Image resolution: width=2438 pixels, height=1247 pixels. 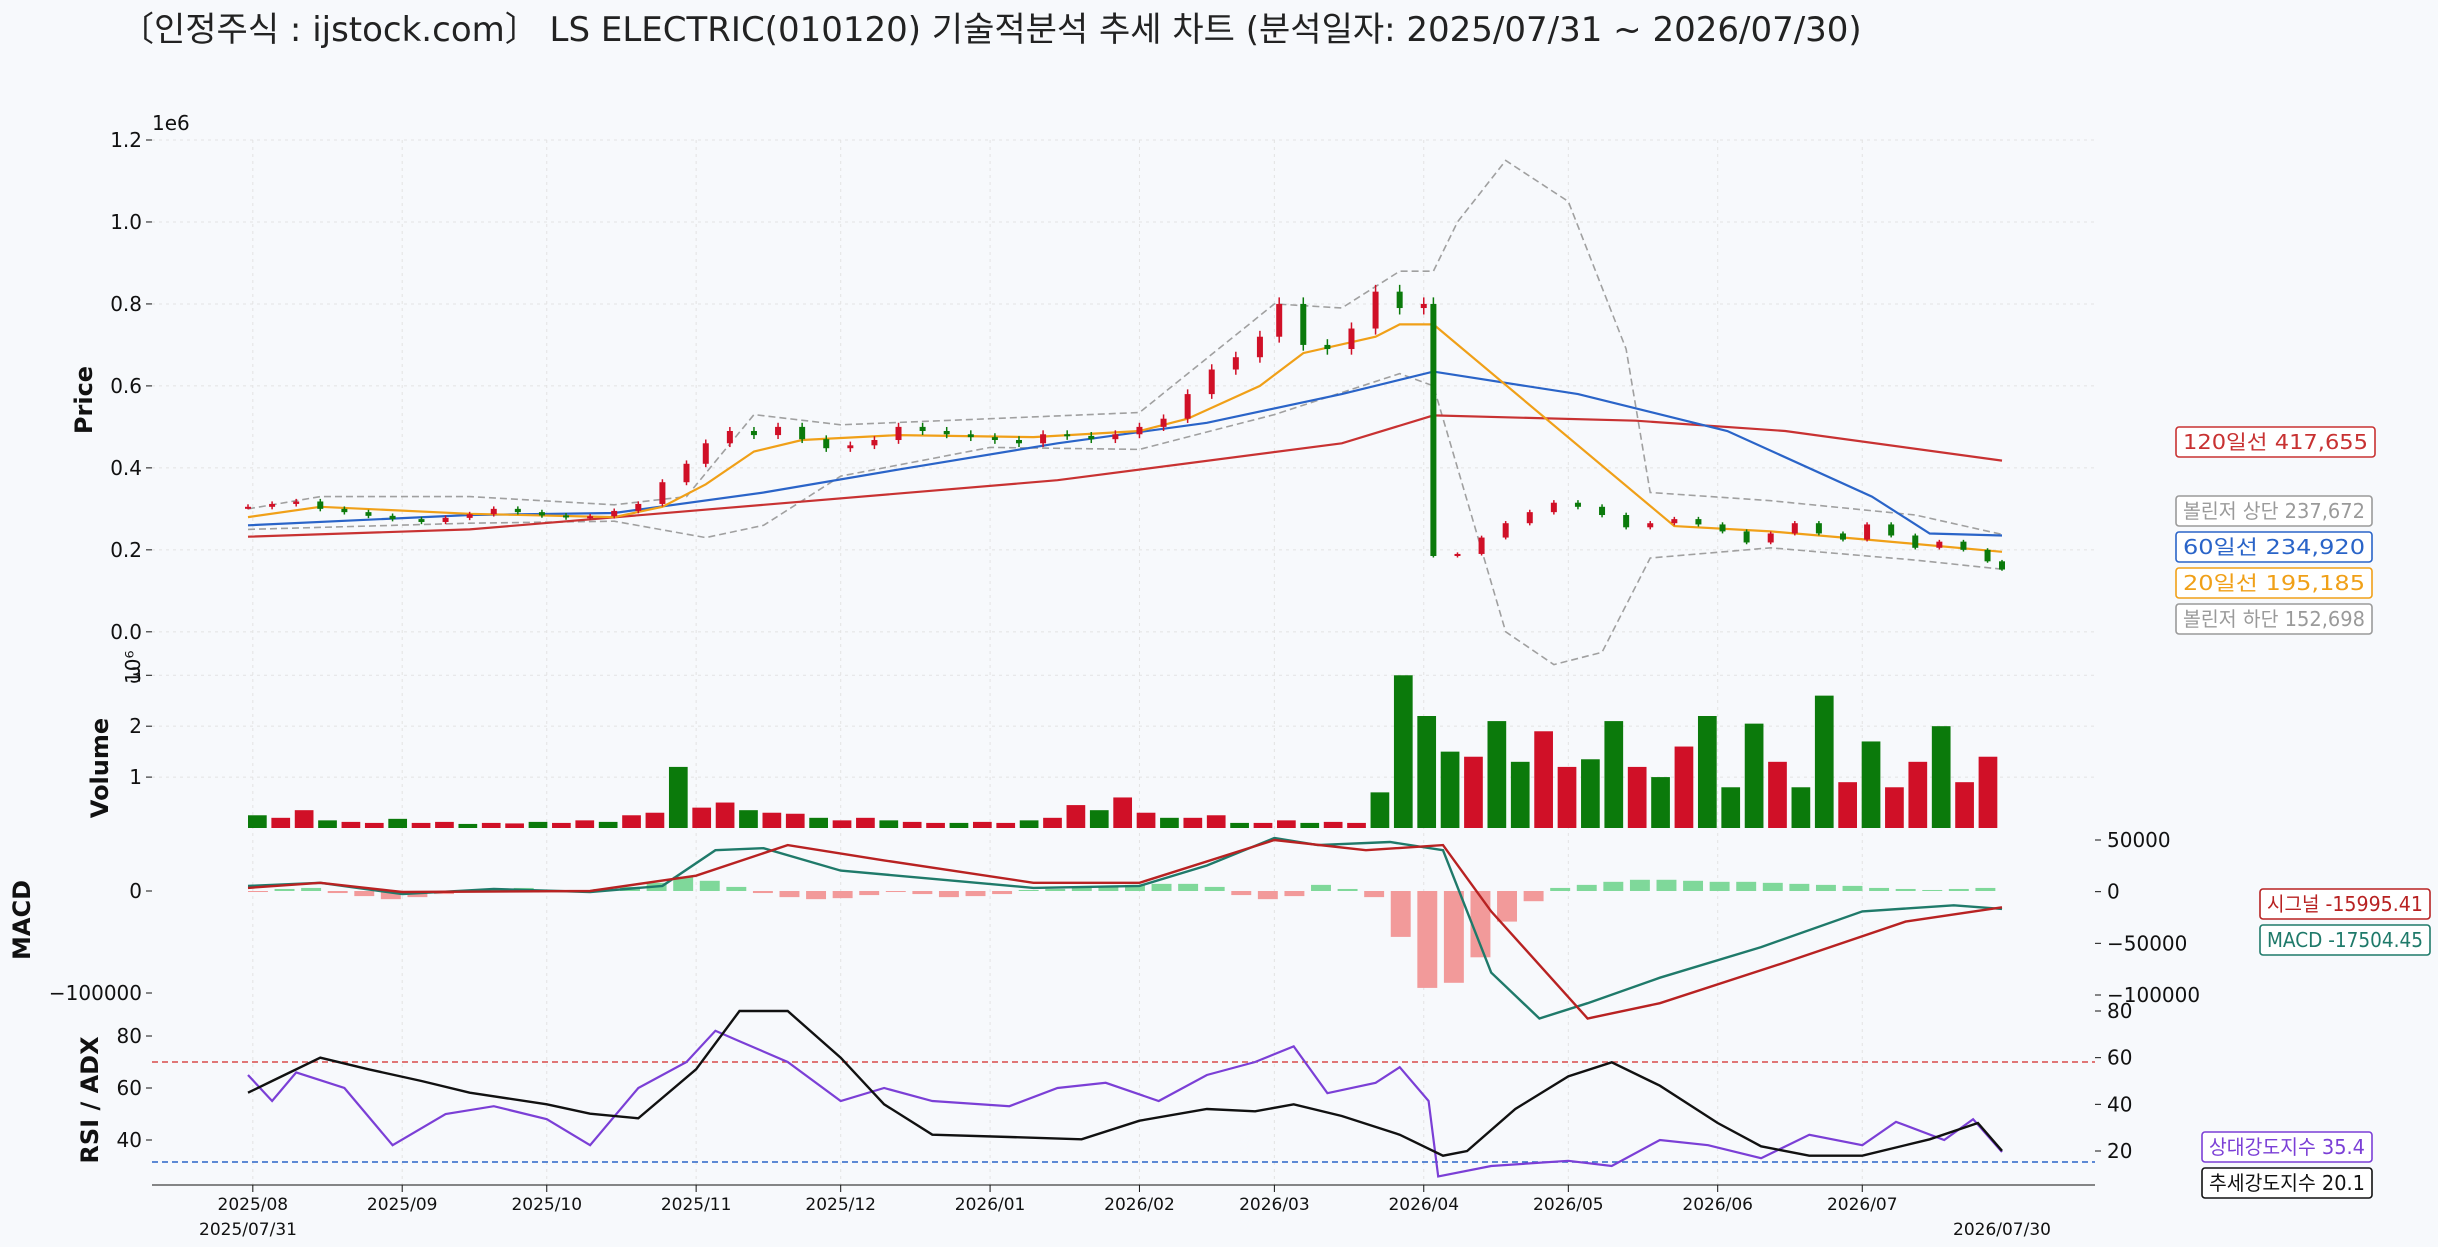 I want to click on macd-axis-label: MACD, so click(x=22, y=920).